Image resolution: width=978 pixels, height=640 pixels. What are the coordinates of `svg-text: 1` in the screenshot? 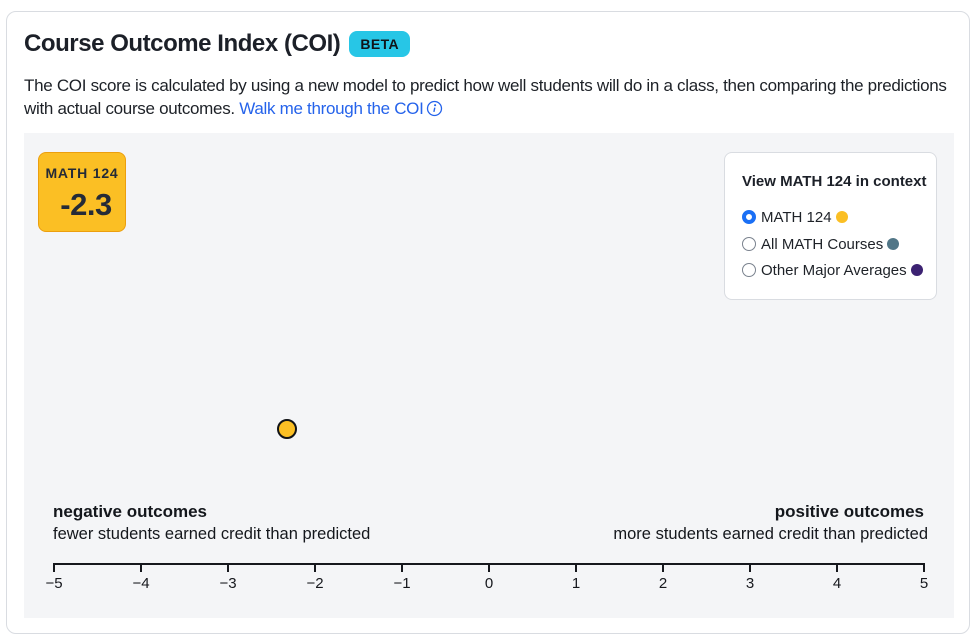 It's located at (576, 583).